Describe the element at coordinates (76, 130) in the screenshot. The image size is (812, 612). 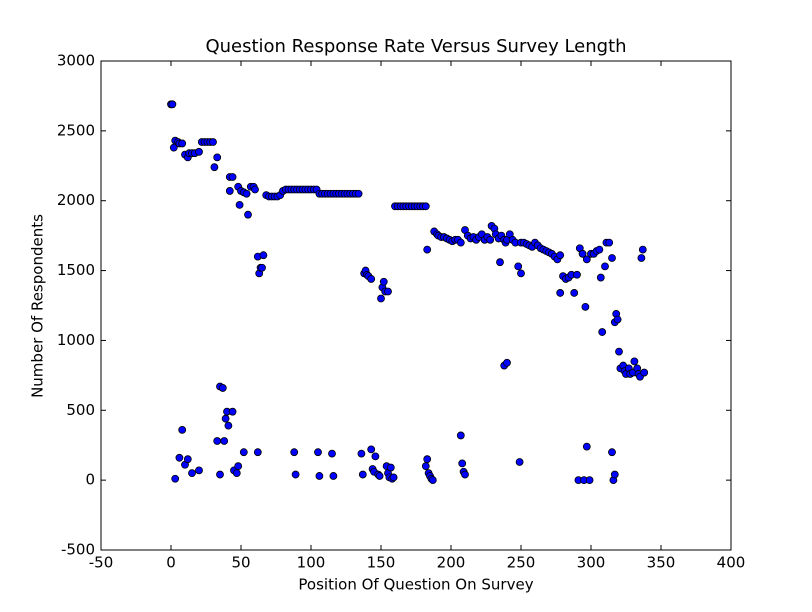
I see `y-tick-label: 2500` at that location.